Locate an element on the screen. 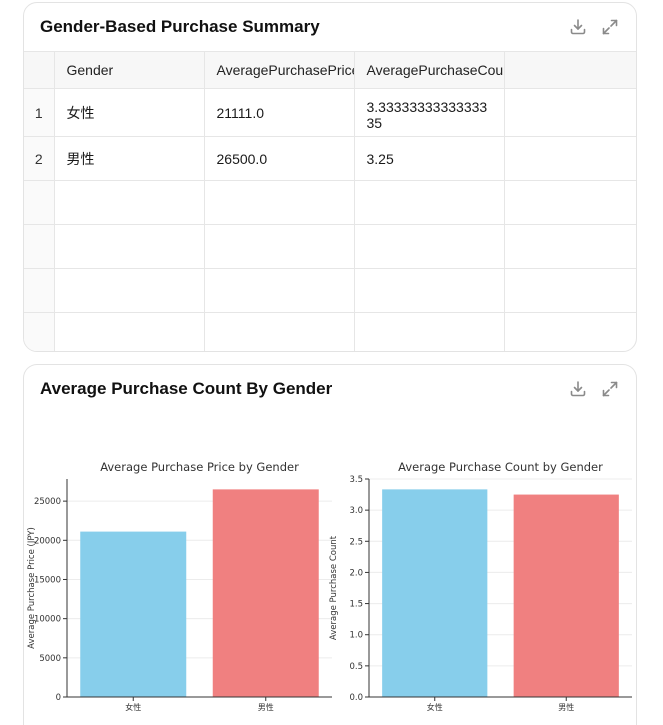 The image size is (663, 725). chart-1-ytick-label: 15000 is located at coordinates (47, 580).